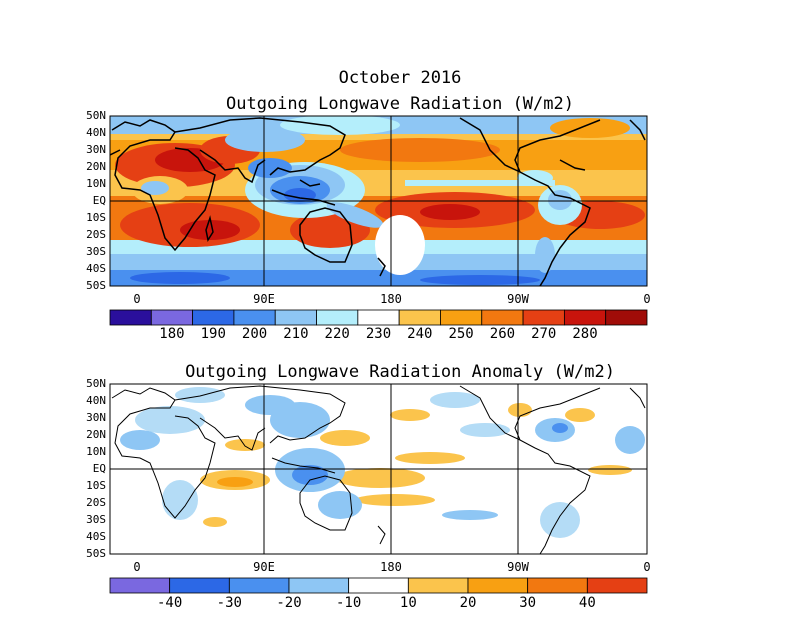 This screenshot has width=800, height=618. I want to click on colorbar-label: -20, so click(289, 603).